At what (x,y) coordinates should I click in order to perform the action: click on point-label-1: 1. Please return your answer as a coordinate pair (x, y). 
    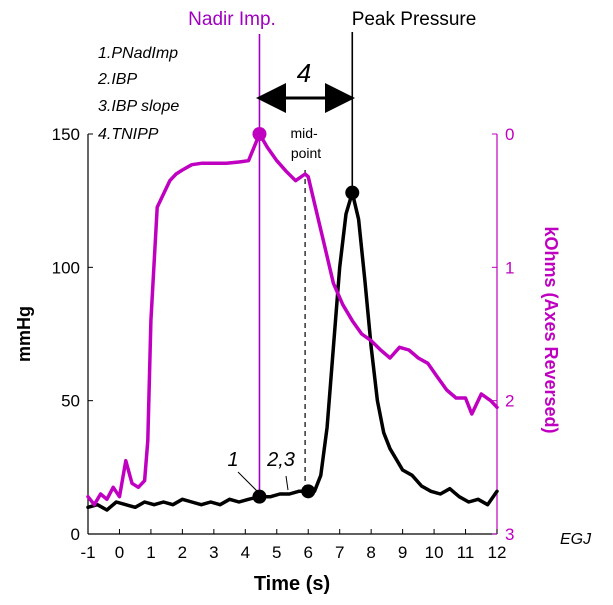
    Looking at the image, I should click on (232, 460).